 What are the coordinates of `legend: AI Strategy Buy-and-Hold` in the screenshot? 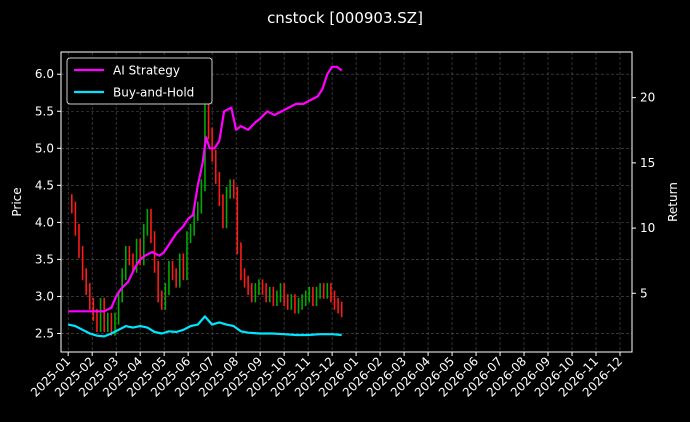 It's located at (139, 81).